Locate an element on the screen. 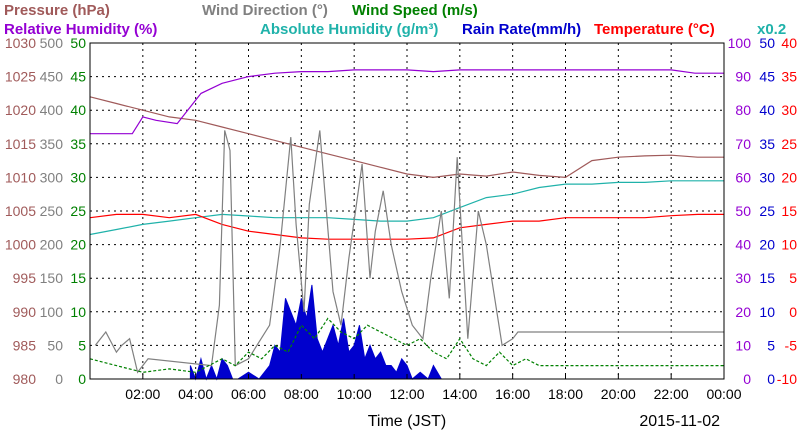 This screenshot has width=800, height=434. pressure-tick-label: 1010 is located at coordinates (20, 177).